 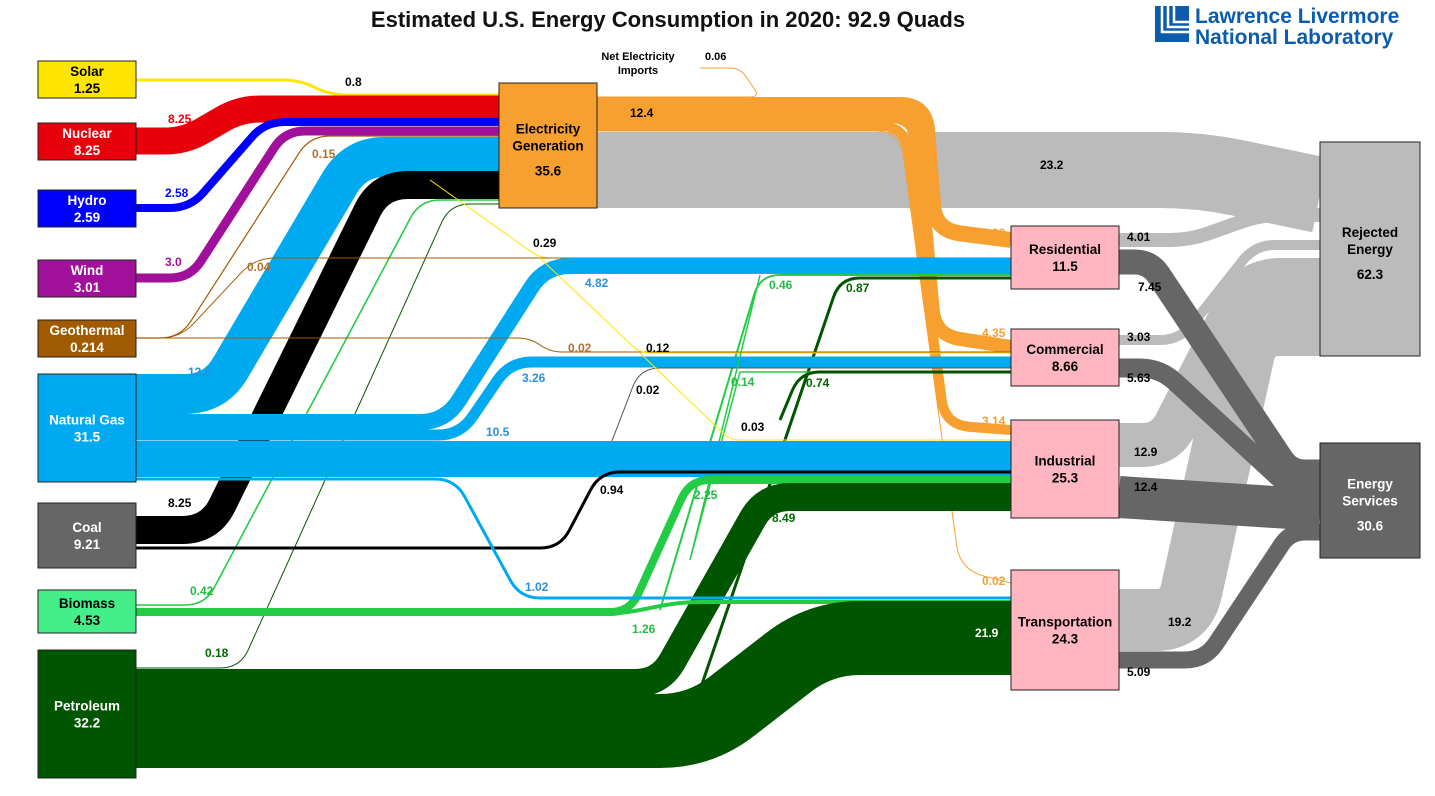 I want to click on source-nuclear: Nuclear 8.25, so click(x=87, y=141).